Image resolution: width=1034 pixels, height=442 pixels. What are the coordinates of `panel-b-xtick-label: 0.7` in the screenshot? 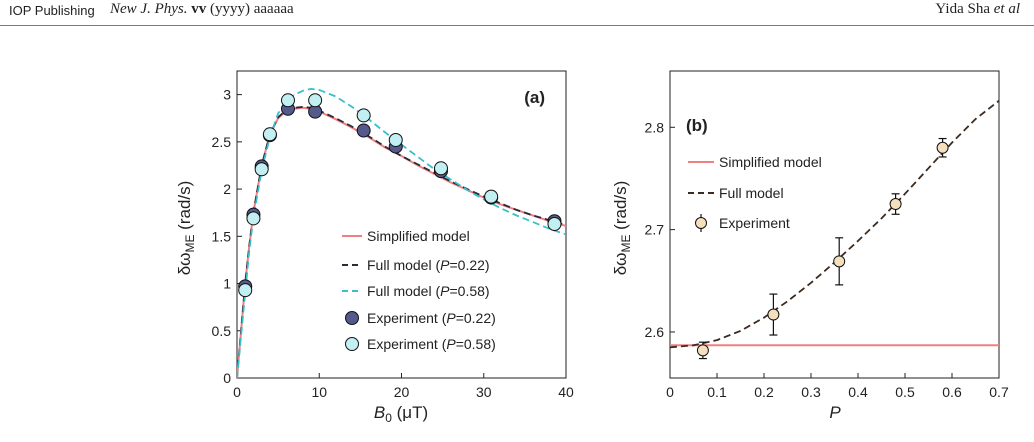 It's located at (999, 392).